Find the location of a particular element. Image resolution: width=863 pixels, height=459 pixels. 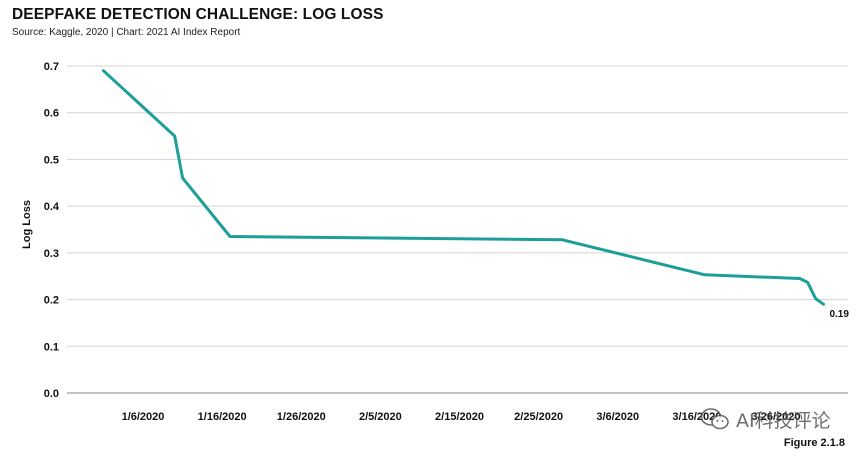

y-tick-label: 0.2 is located at coordinates (51, 301).